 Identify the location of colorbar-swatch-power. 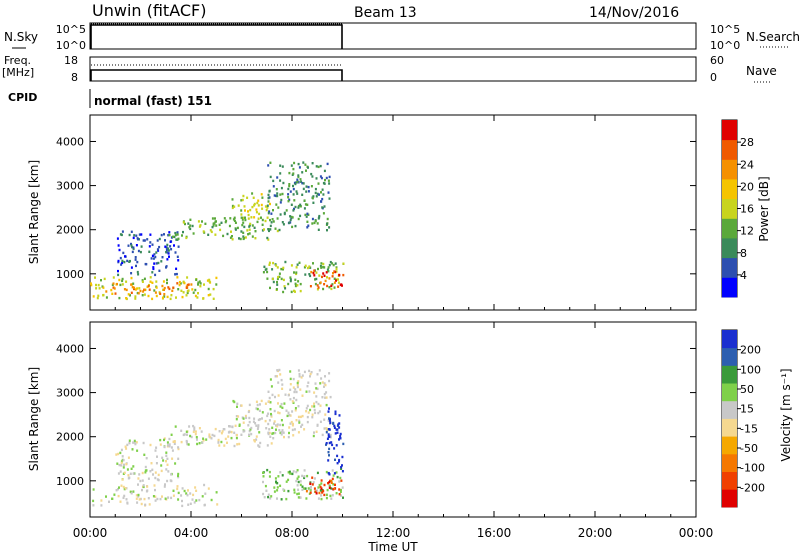
(729, 169).